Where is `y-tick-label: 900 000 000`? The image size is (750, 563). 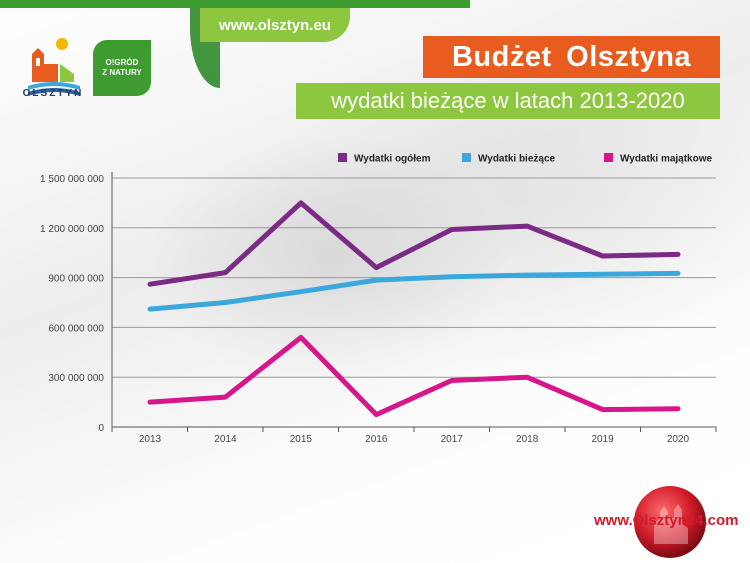 y-tick-label: 900 000 000 is located at coordinates (76, 279).